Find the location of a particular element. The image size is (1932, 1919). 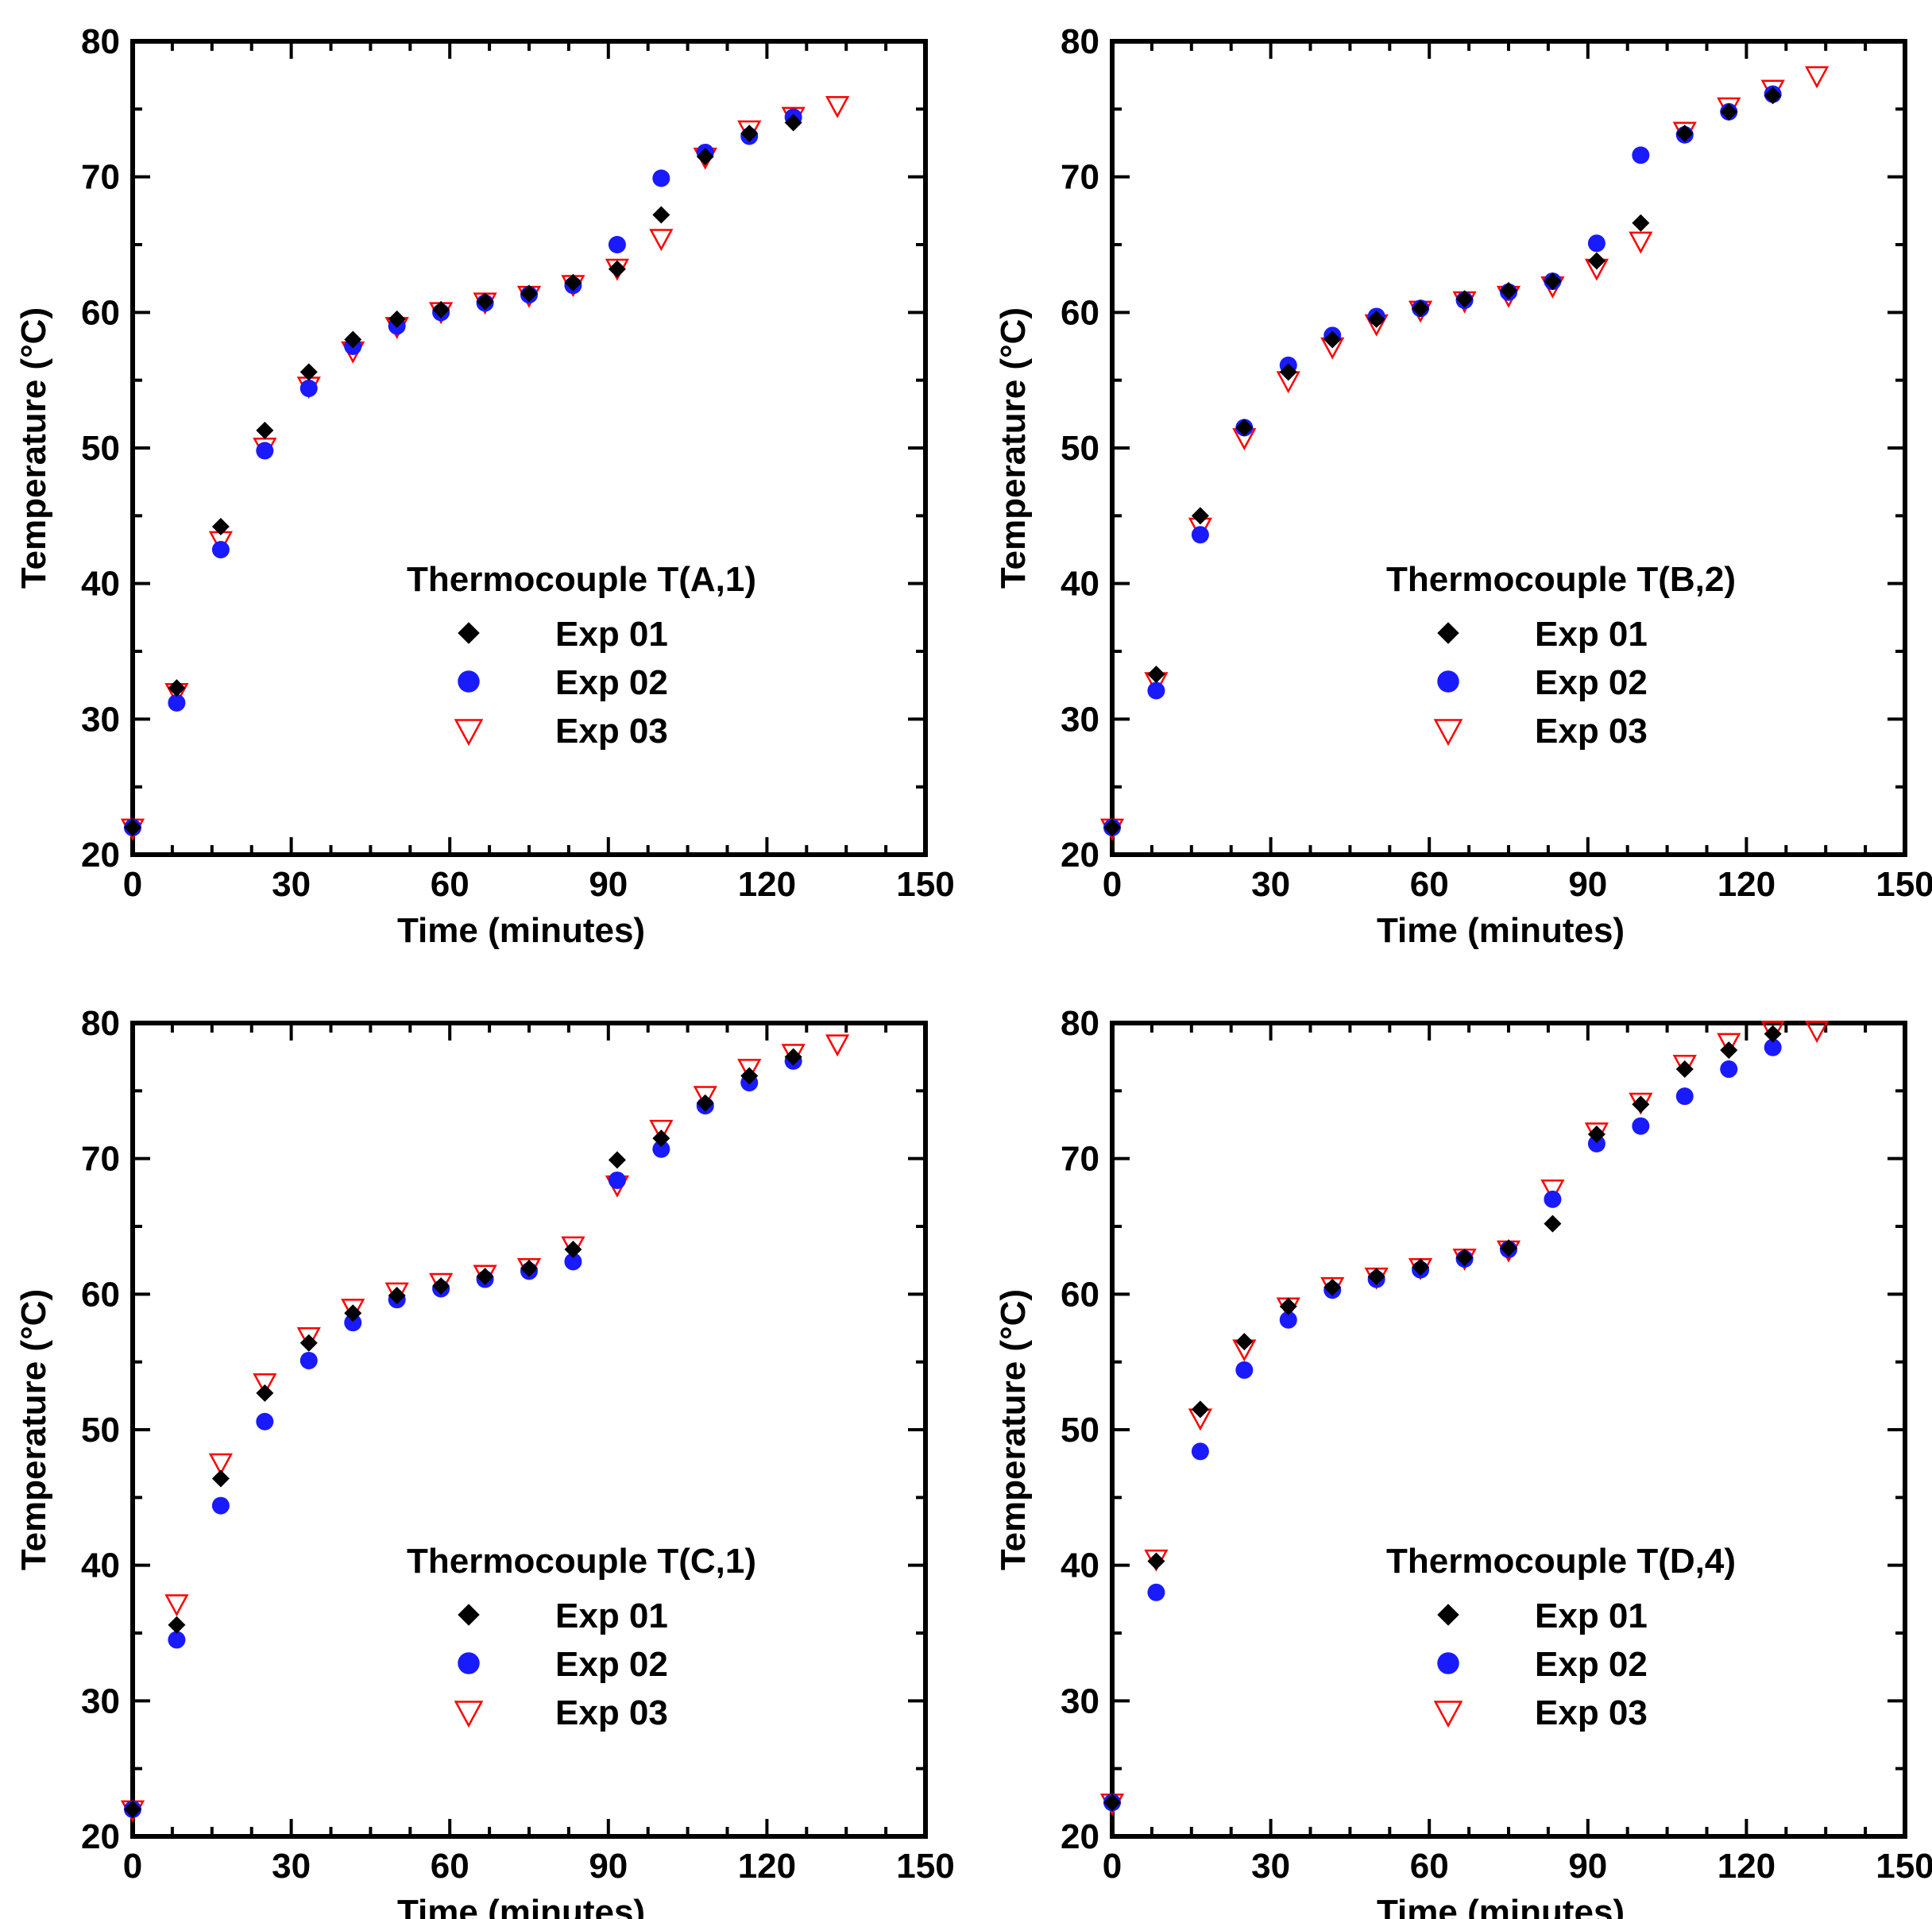

x-tick-label: 0 is located at coordinates (132, 1867).